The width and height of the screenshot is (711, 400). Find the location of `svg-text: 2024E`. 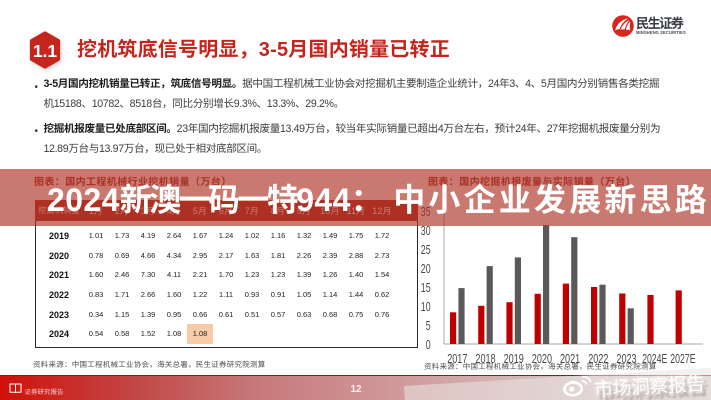

svg-text: 2024E is located at coordinates (654, 357).